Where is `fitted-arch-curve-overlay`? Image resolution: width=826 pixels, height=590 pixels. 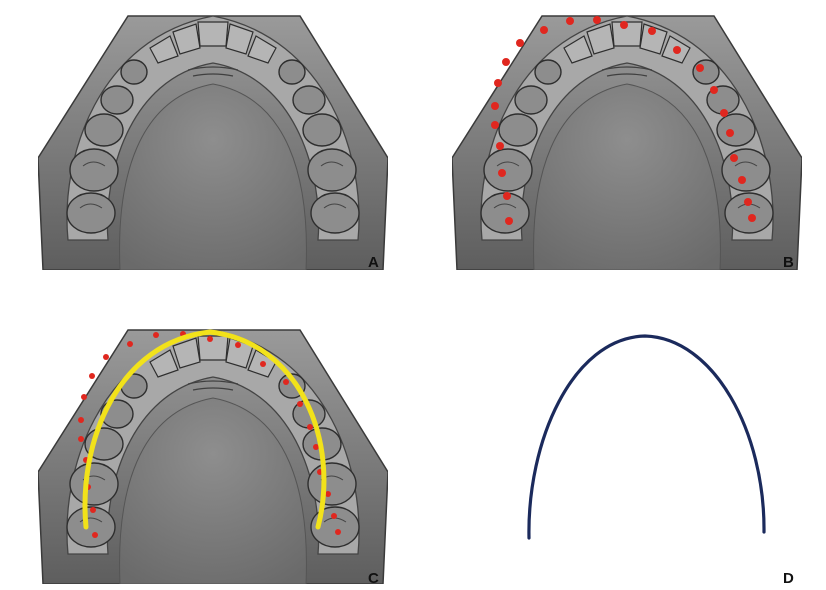 fitted-arch-curve-overlay is located at coordinates (204, 429).